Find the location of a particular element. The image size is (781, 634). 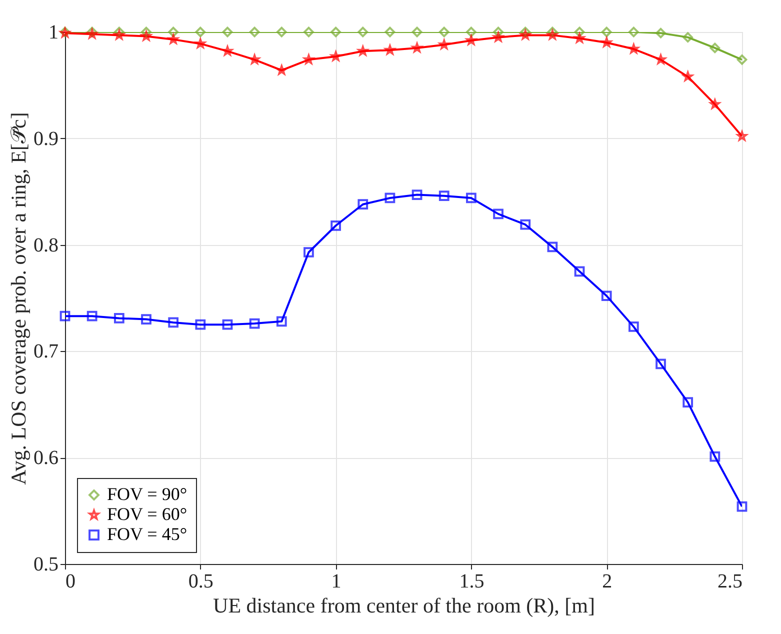

y-tick-label: 0.5 is located at coordinates (46, 565).